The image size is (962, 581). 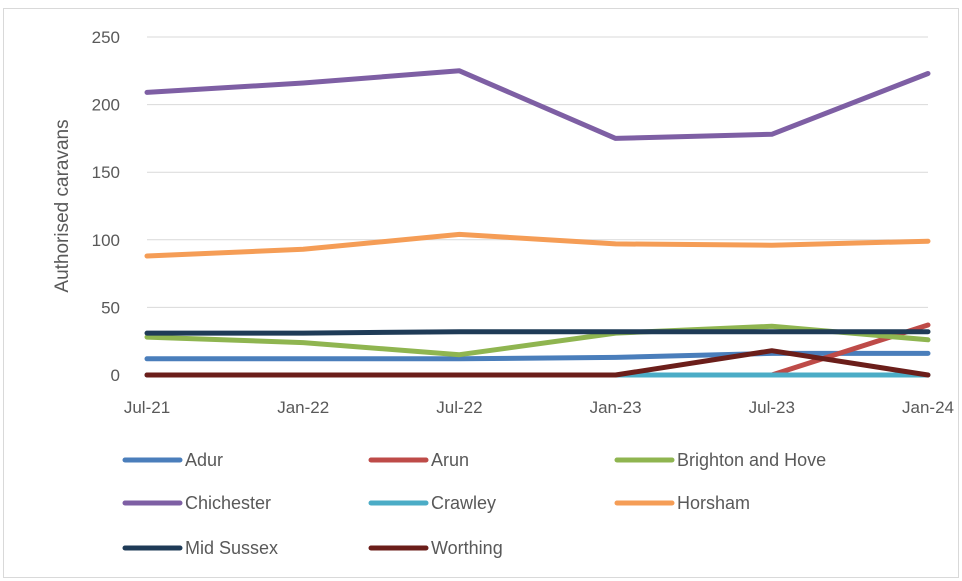 I want to click on series-line-worthing, so click(x=537, y=363).